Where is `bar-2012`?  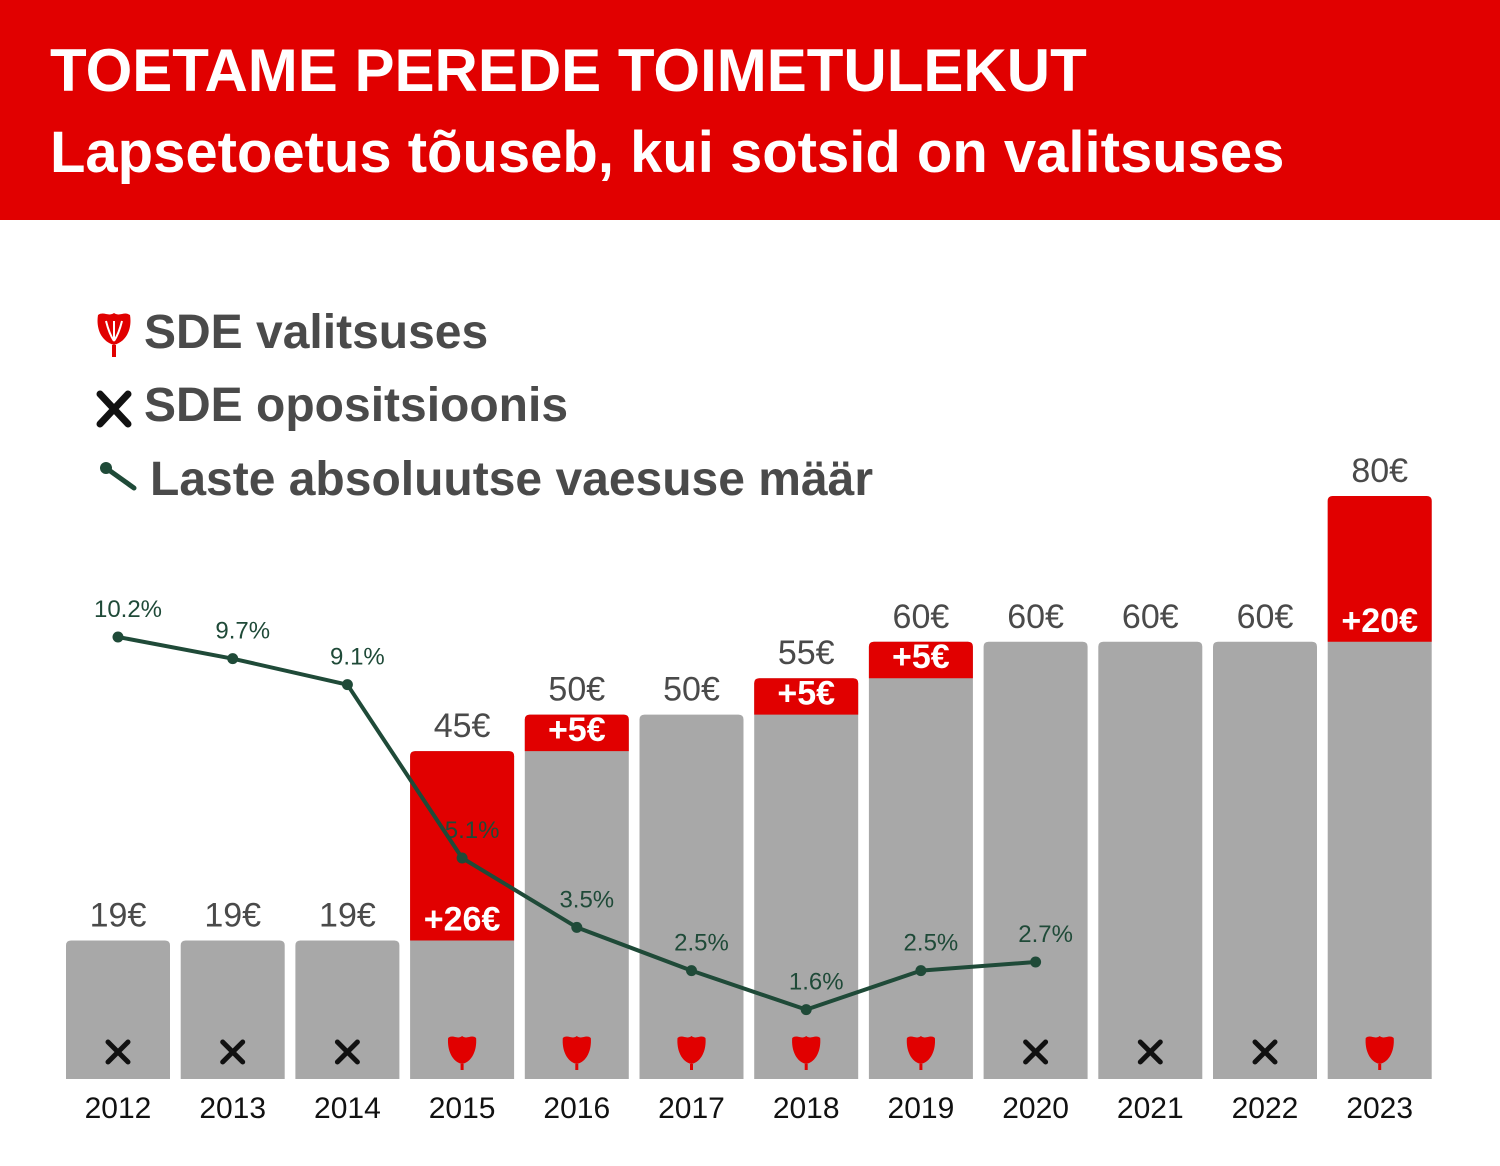 bar-2012 is located at coordinates (118, 1009).